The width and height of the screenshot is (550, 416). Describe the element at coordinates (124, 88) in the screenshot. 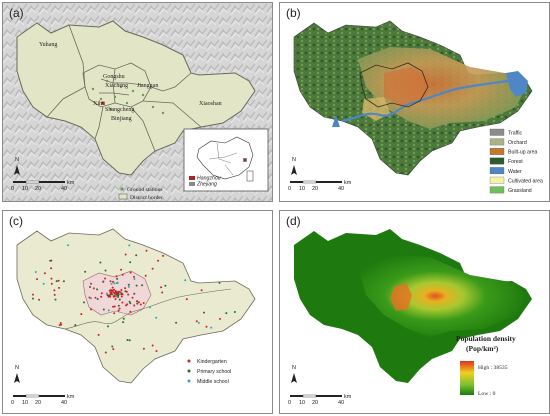

I see `district-borders` at that location.